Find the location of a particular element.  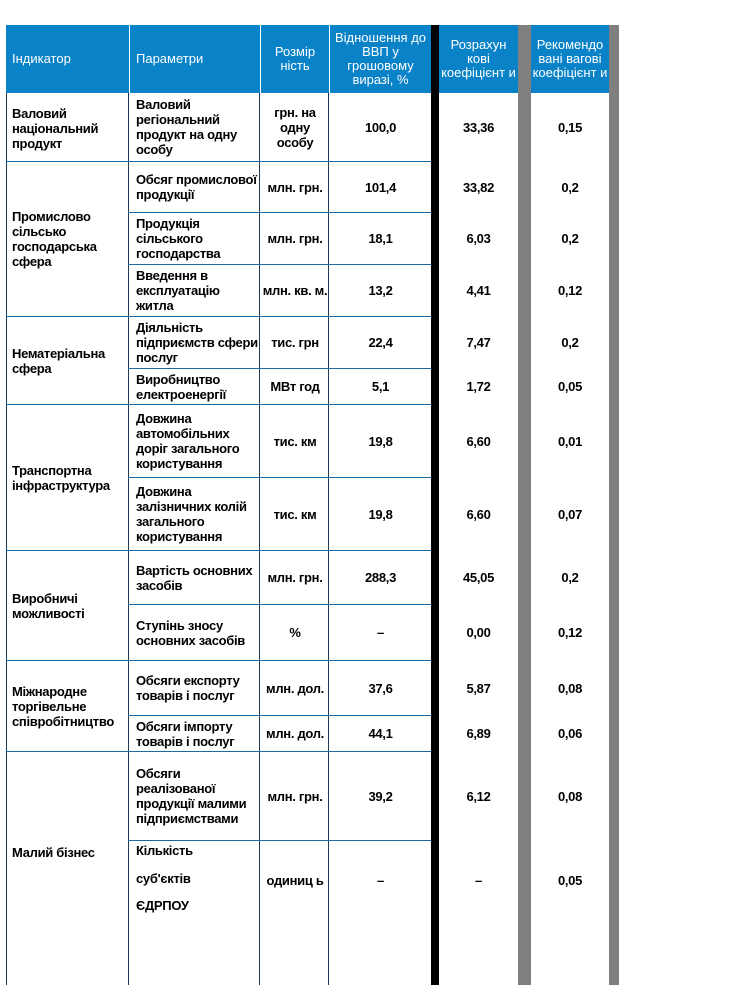

parameter-cell: Обсяги експорту товарів і послуг is located at coordinates (188, 688).